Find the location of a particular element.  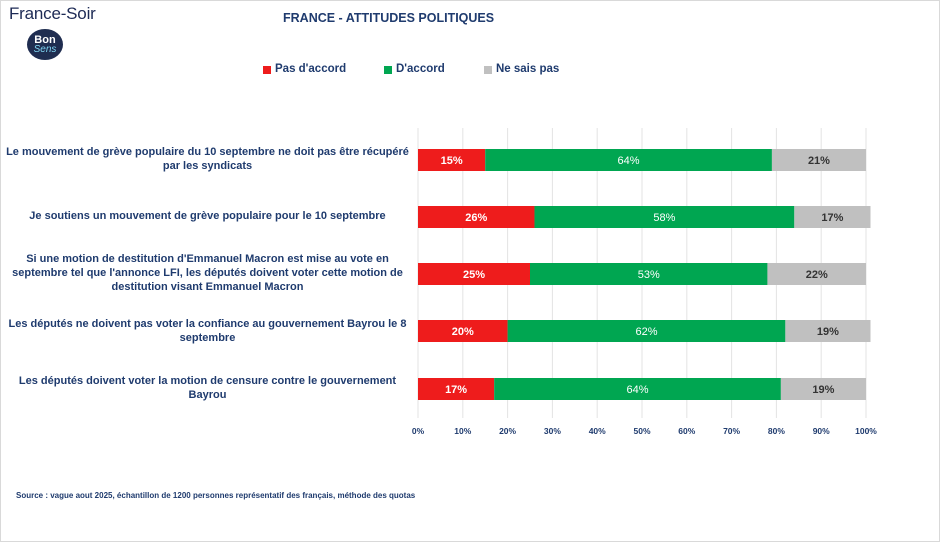

data-label: 26% is located at coordinates (476, 218).